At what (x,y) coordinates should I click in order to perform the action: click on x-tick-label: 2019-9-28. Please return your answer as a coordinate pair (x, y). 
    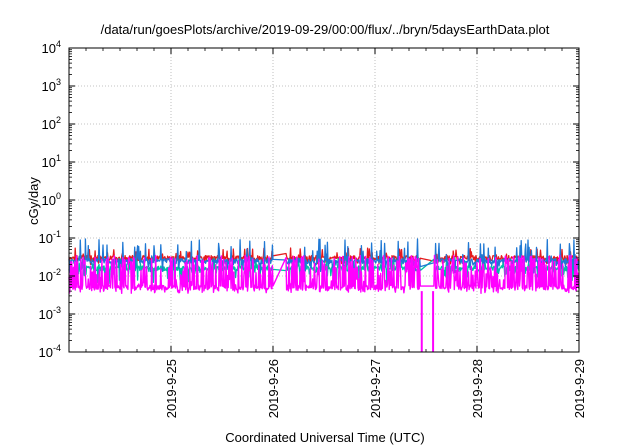
    Looking at the image, I should click on (477, 388).